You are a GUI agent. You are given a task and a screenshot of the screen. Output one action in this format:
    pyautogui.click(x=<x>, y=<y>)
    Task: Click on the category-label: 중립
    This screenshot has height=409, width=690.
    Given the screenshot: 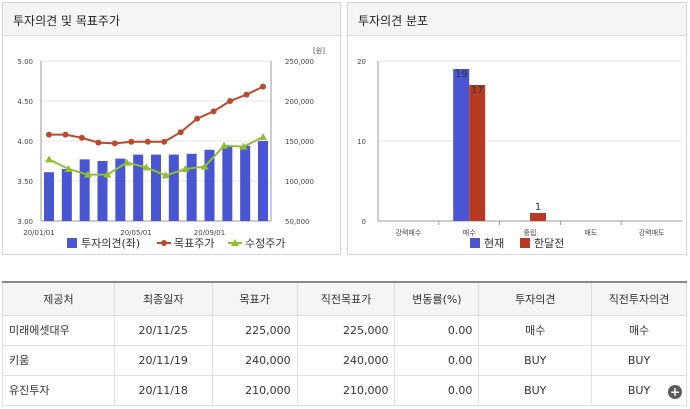 What is the action you would take?
    pyautogui.click(x=530, y=233)
    